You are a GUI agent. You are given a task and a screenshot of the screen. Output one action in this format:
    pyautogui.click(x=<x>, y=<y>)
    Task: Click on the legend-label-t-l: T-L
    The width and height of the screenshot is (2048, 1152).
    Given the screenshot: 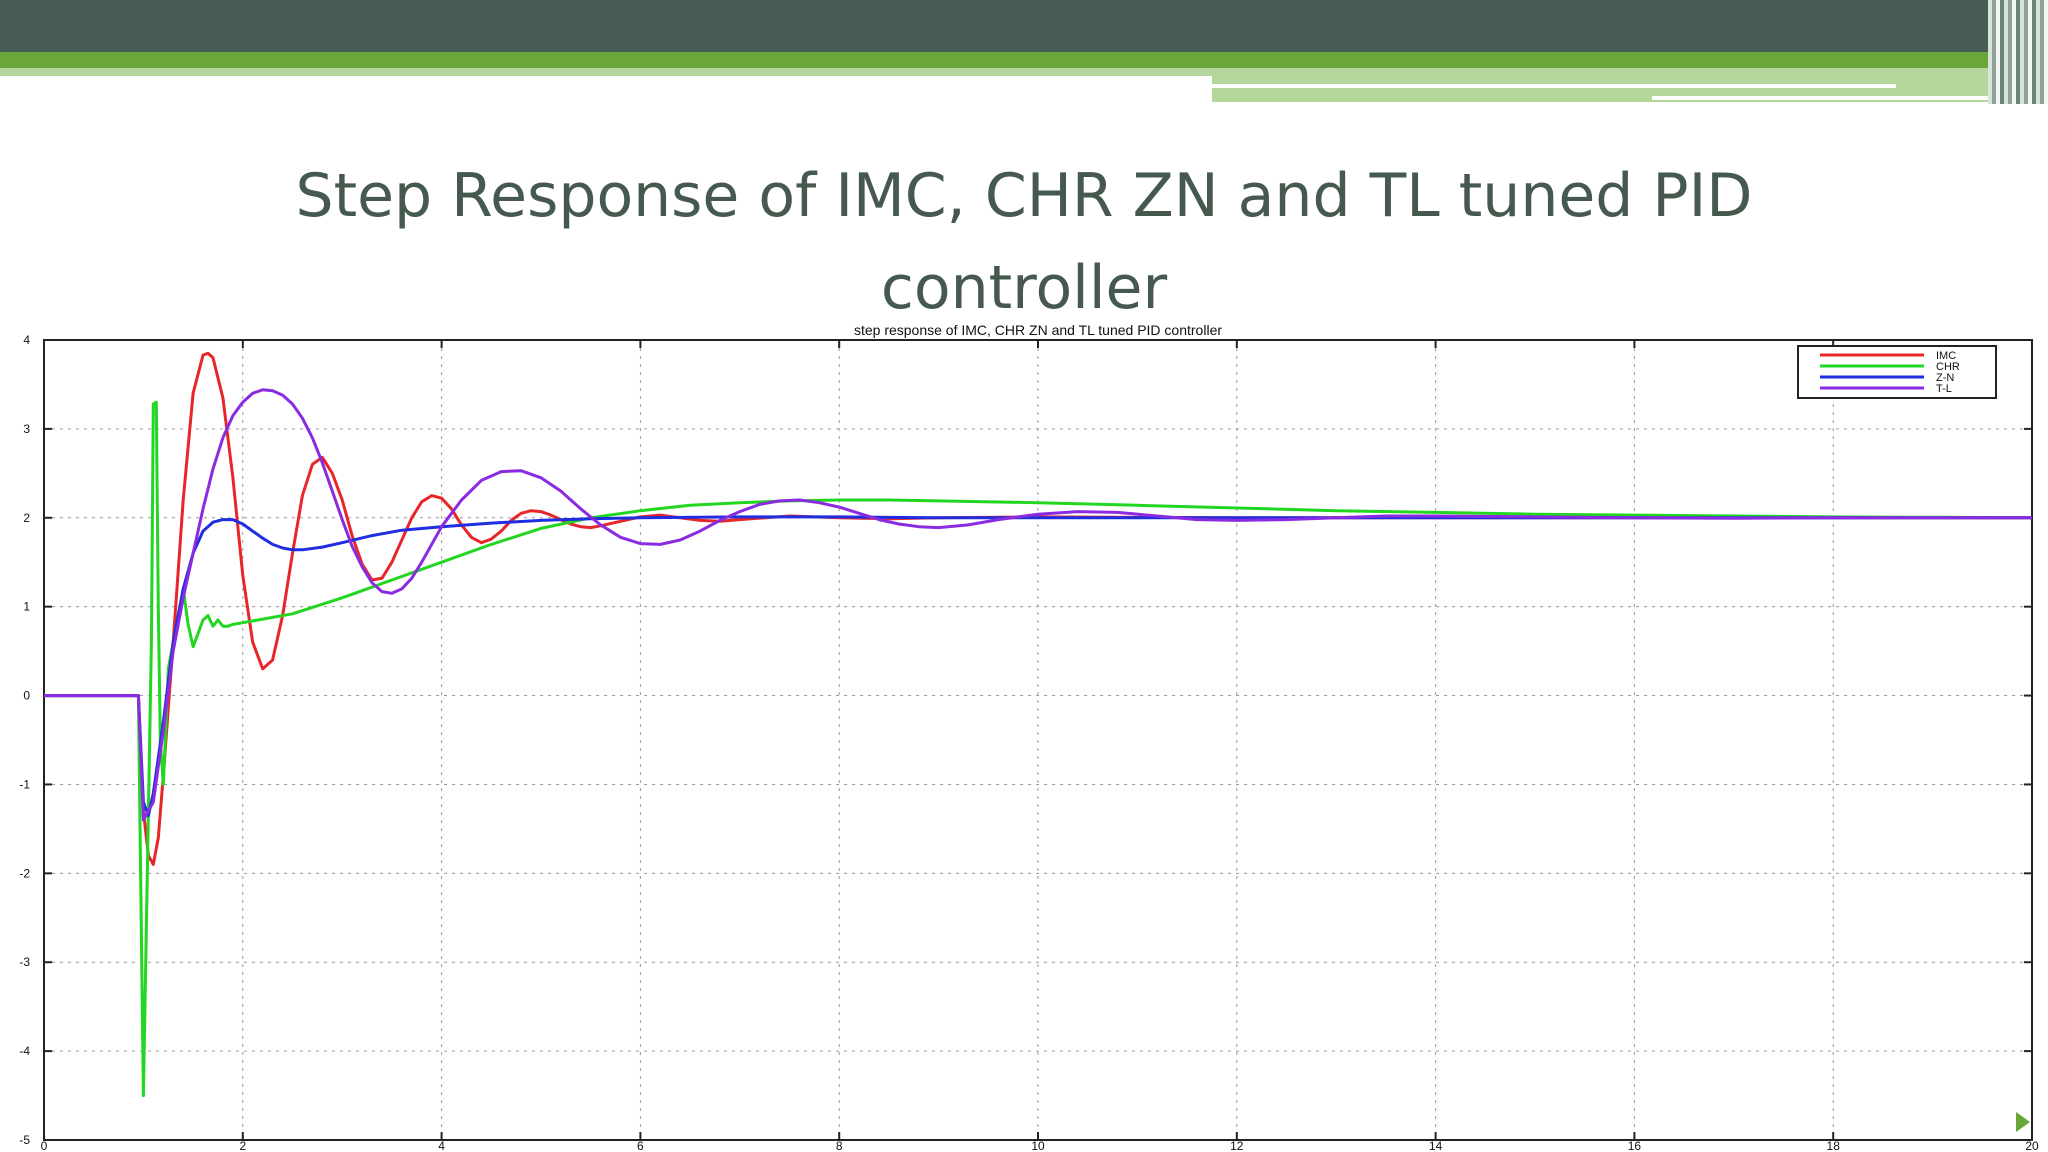 What is the action you would take?
    pyautogui.click(x=1944, y=389)
    